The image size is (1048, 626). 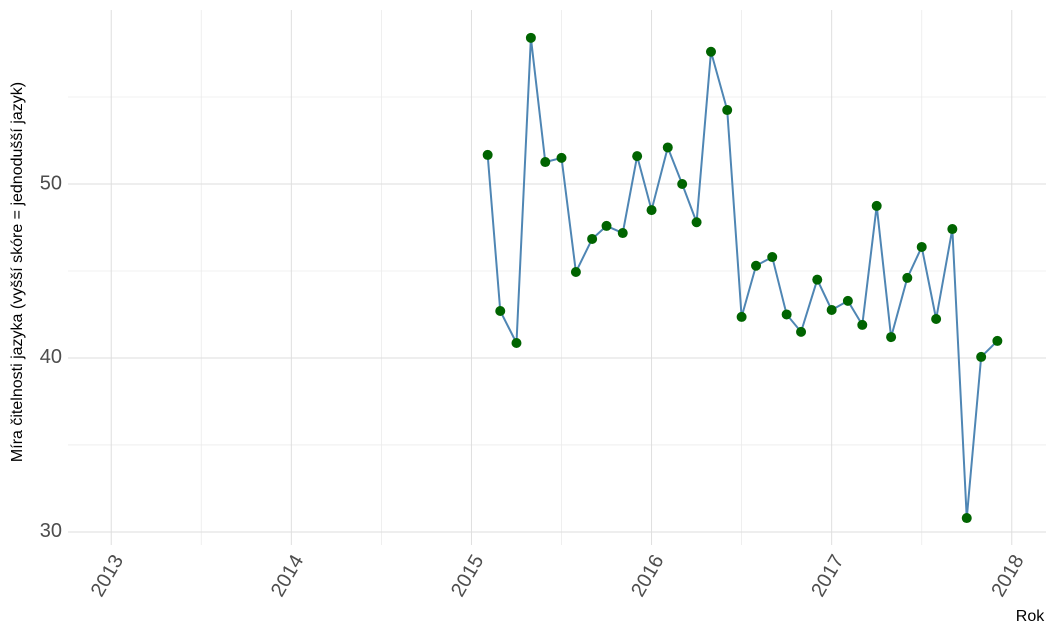 What do you see at coordinates (827, 576) in the screenshot?
I see `x-tick-label: 2017` at bounding box center [827, 576].